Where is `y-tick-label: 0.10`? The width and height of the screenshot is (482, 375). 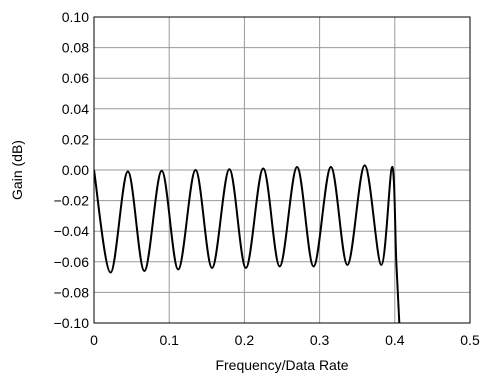
y-tick-label: 0.10 is located at coordinates (75, 17).